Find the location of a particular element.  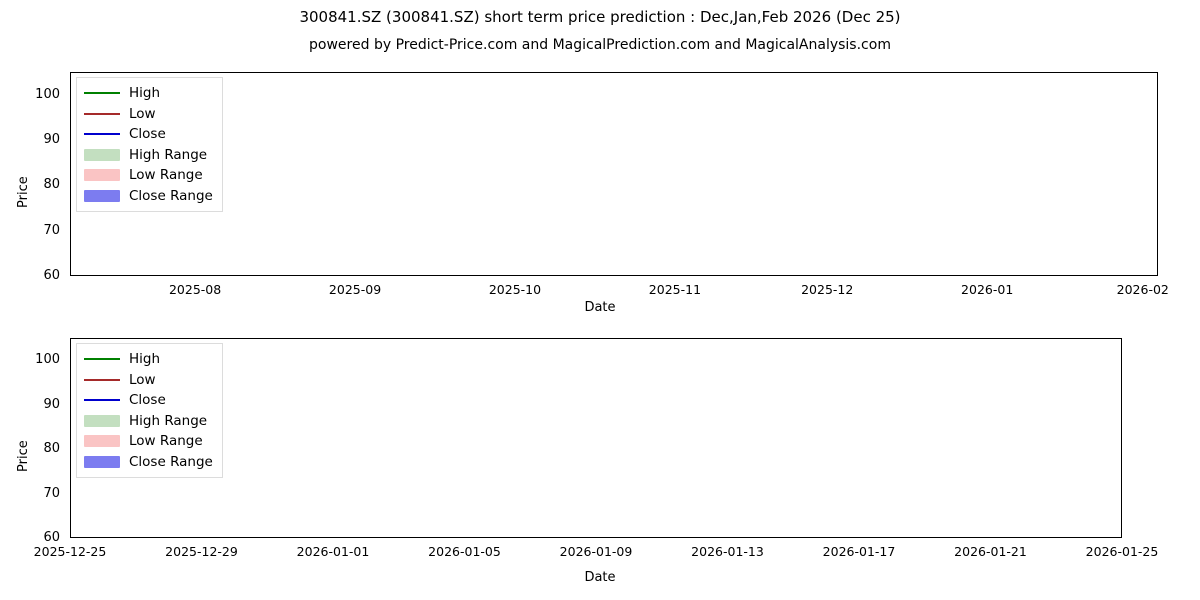

y-axis-tick-bottom: 60 is located at coordinates (51, 537).